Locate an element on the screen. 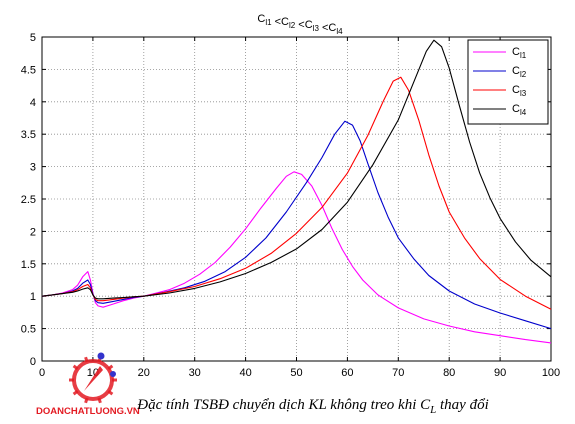 The image size is (575, 424). legend-box is located at coordinates (508, 82).